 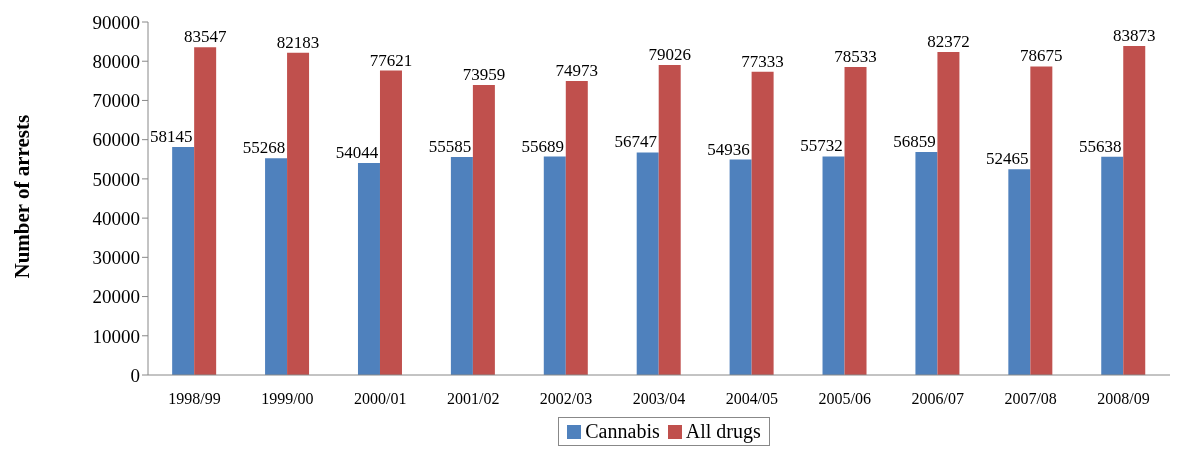 I want to click on y-tick-label: 0, so click(x=135, y=375).